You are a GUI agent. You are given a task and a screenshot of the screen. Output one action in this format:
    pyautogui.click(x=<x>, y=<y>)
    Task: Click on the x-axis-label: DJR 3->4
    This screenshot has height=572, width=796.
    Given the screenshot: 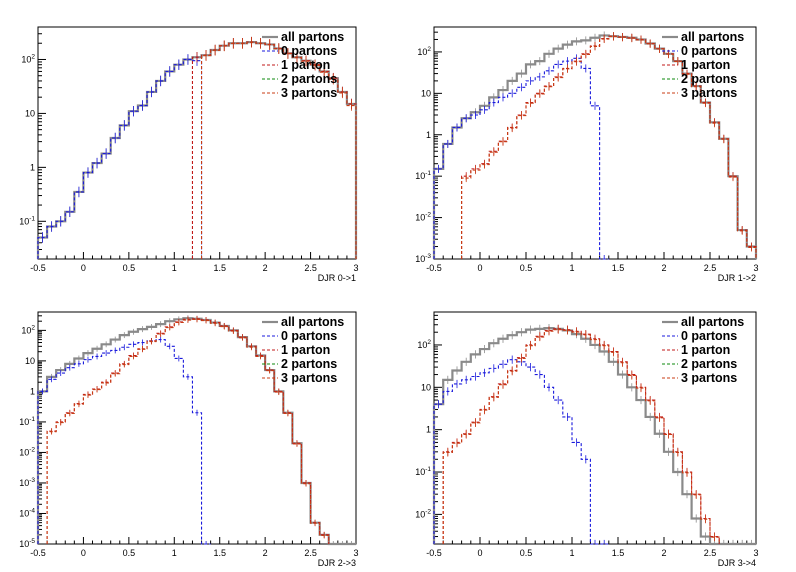 What is the action you would take?
    pyautogui.click(x=737, y=563)
    